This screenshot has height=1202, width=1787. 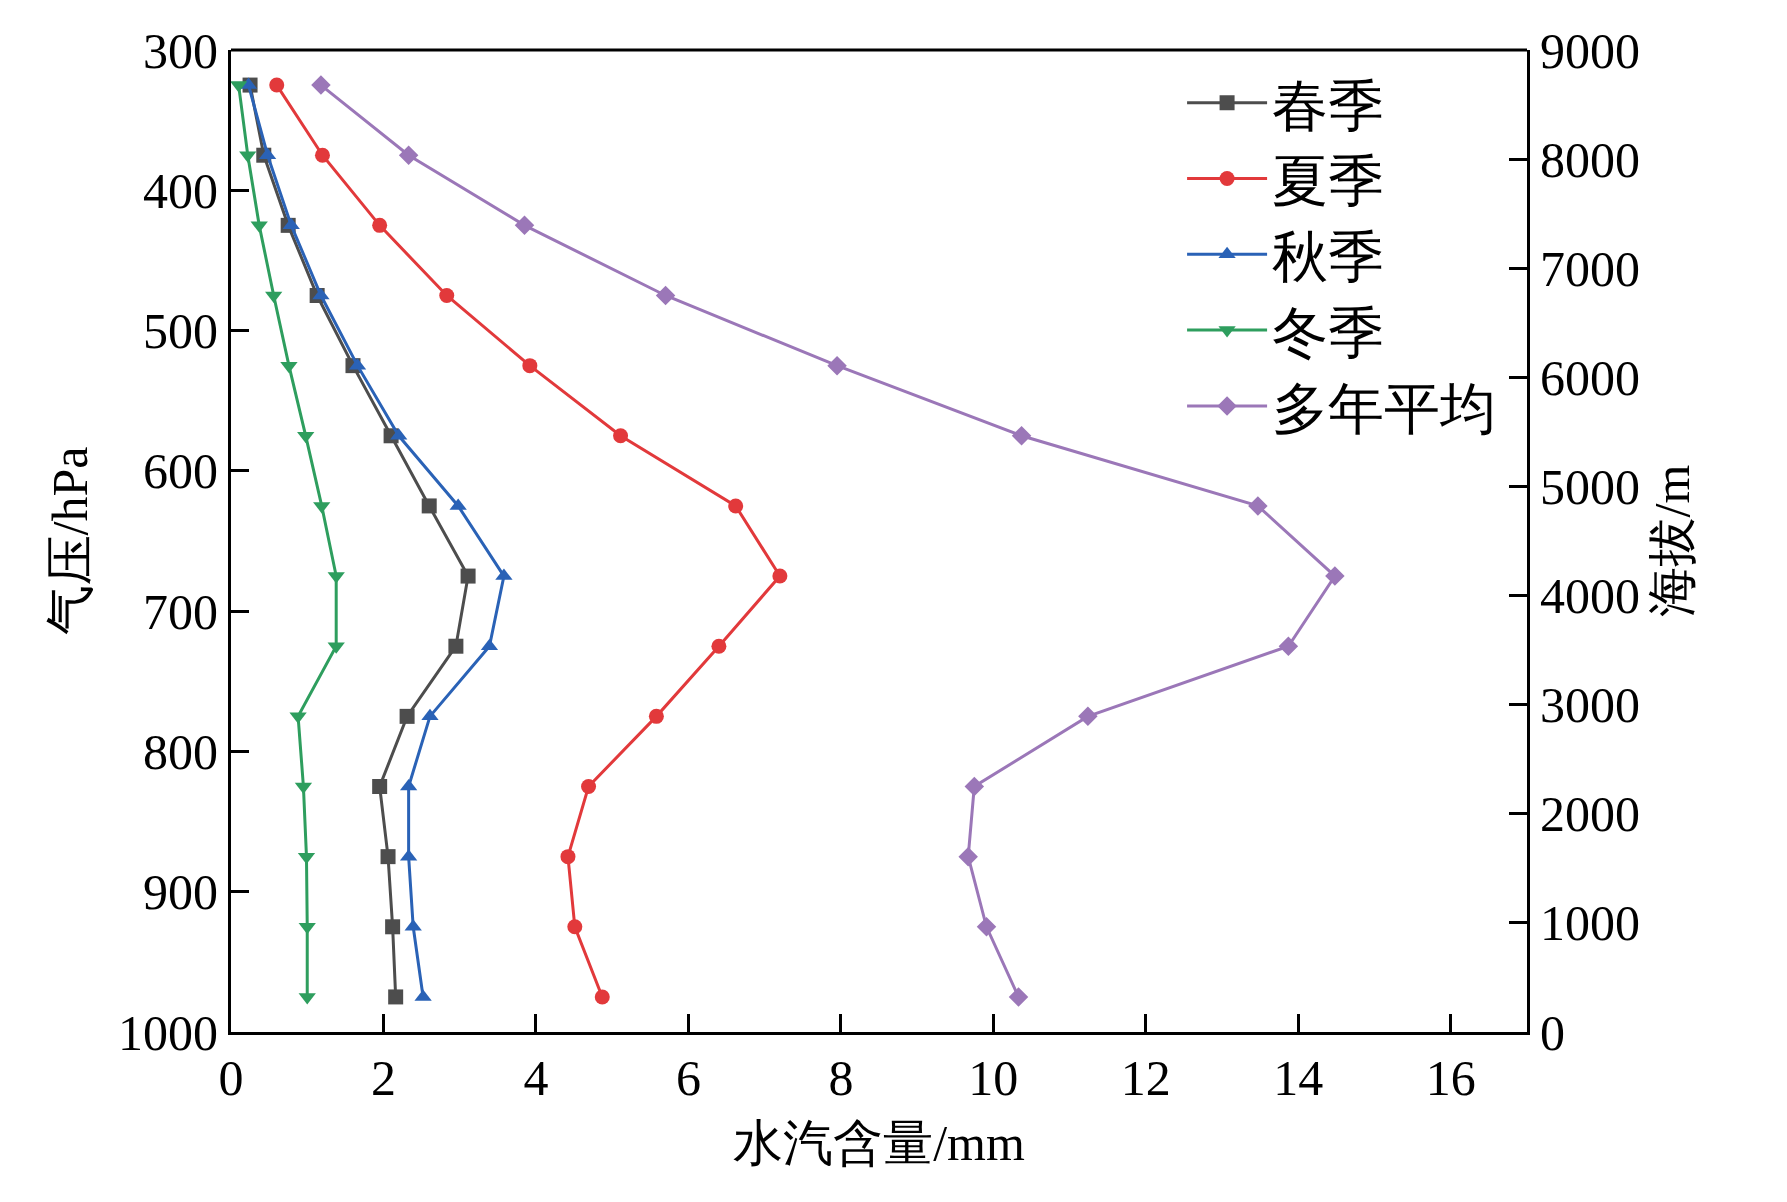 What do you see at coordinates (1590, 923) in the screenshot?
I see `y2-tick-label: 1000` at bounding box center [1590, 923].